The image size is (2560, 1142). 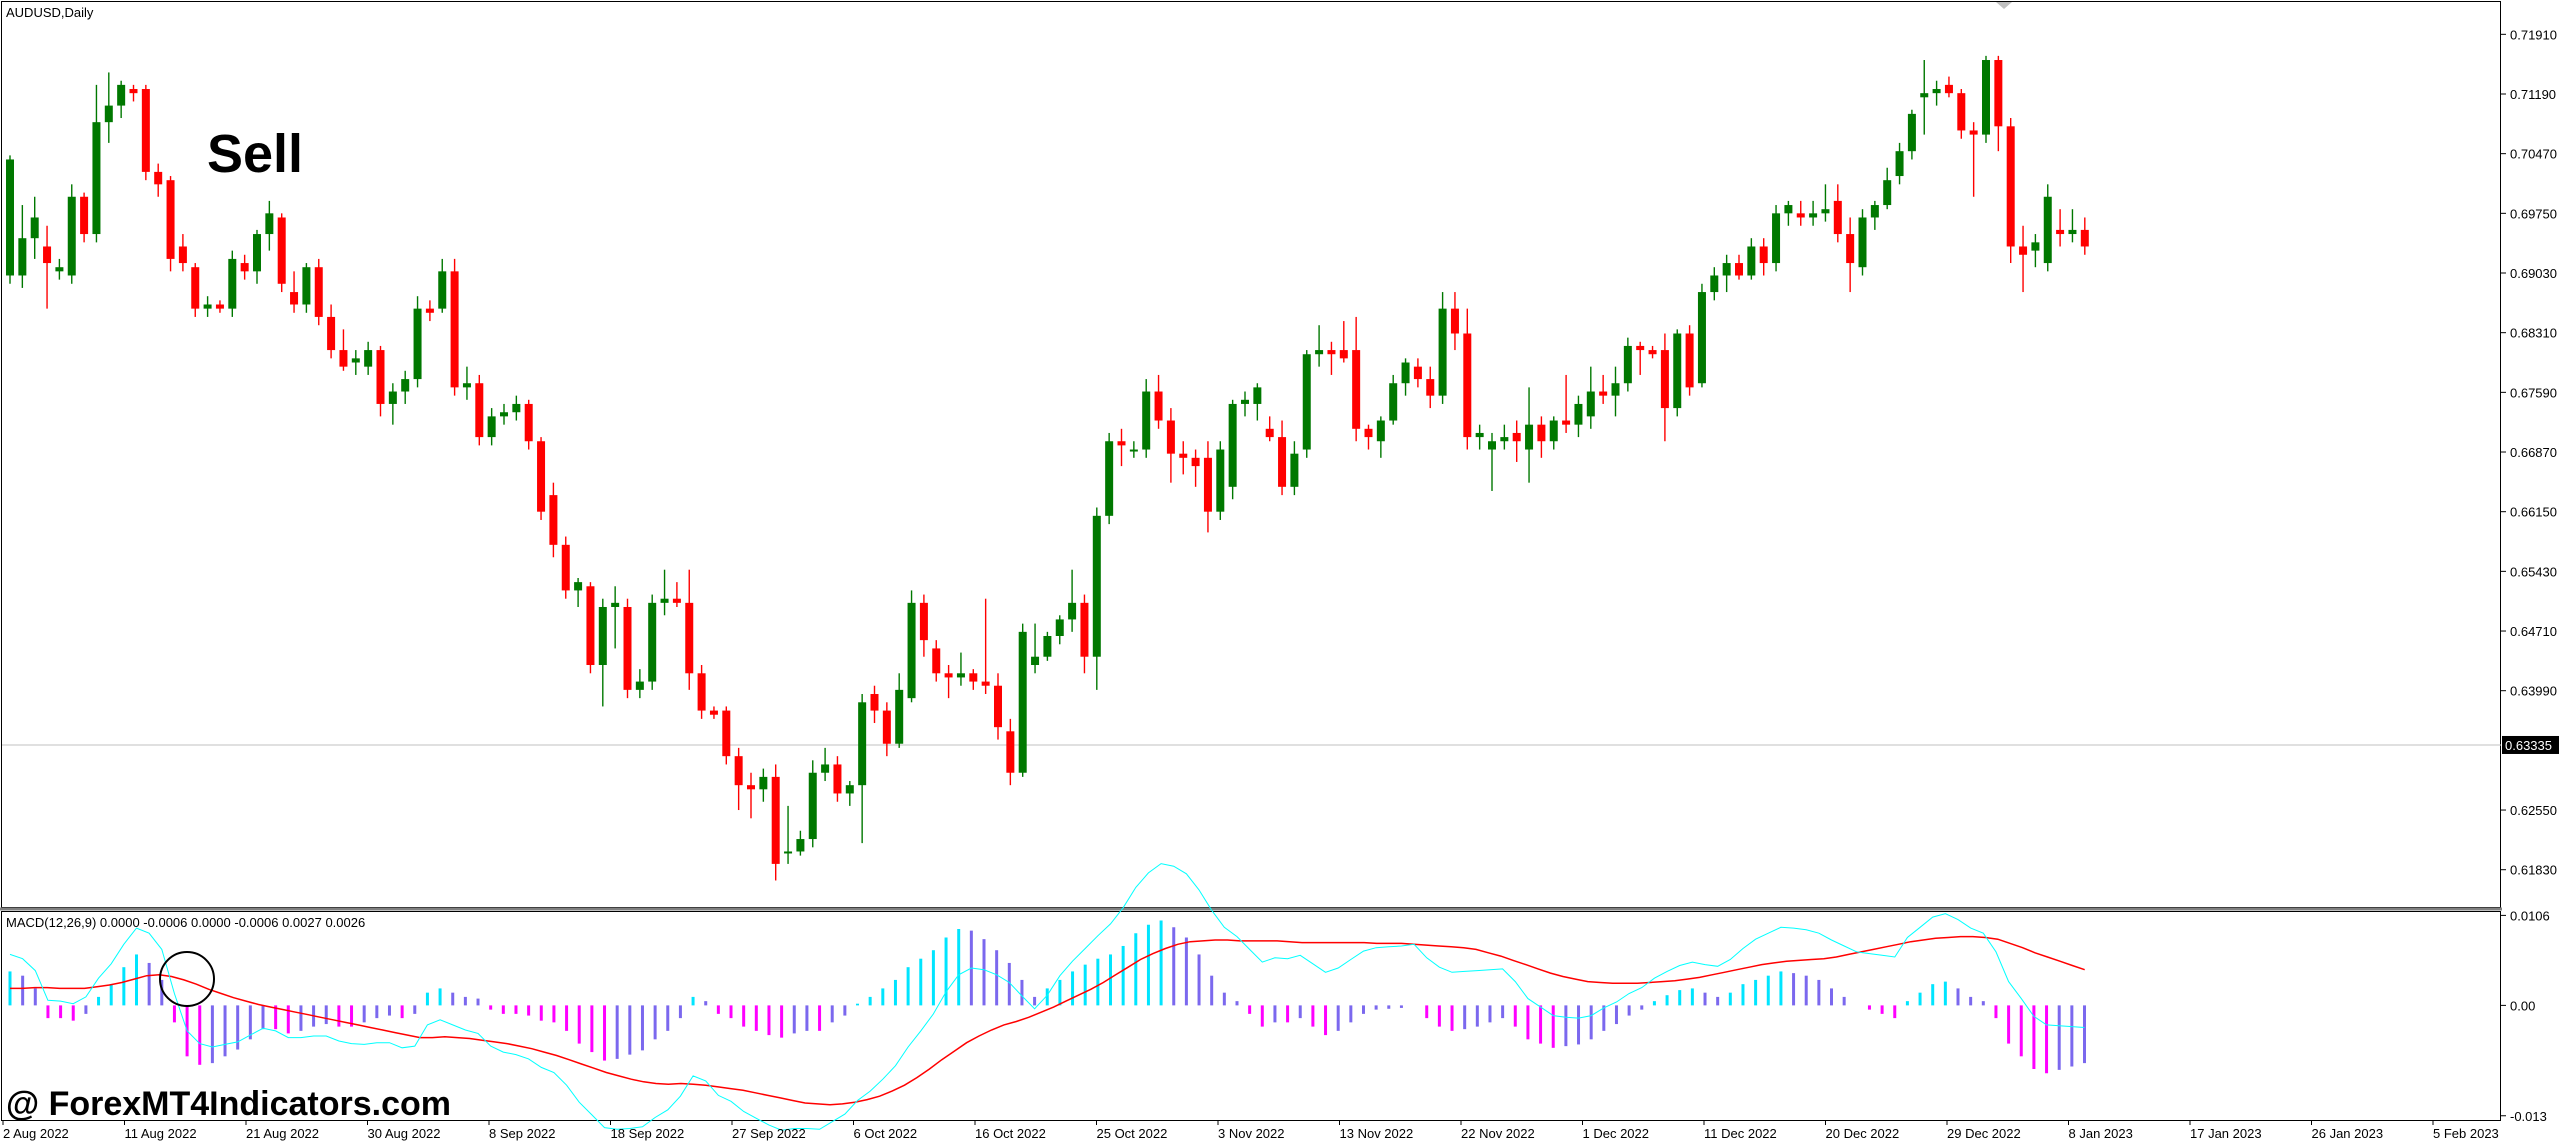 I want to click on price-tick-label: 0.71190, so click(x=2533, y=94).